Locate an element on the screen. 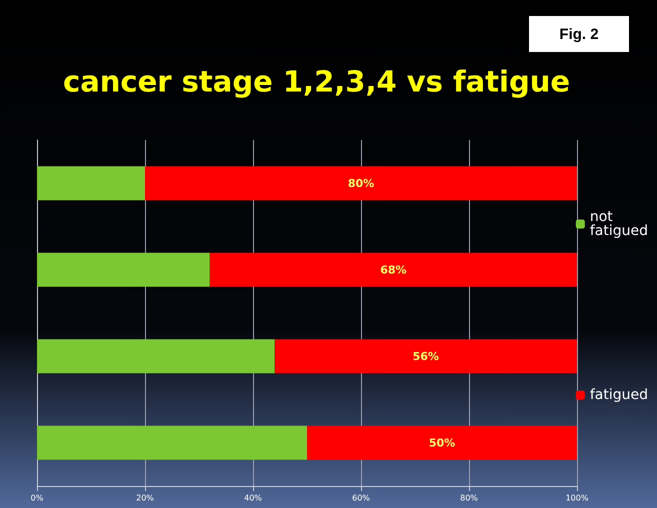 The height and width of the screenshot is (508, 657). legend-label: fatigued is located at coordinates (619, 395).